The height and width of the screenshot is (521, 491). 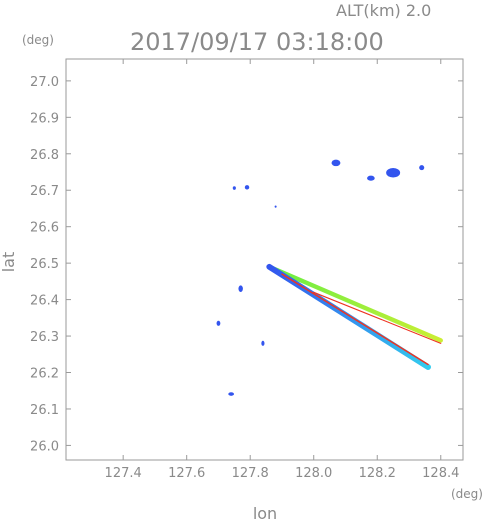 What do you see at coordinates (383, 10) in the screenshot?
I see `altitude-label: ALT(km) 2.0` at bounding box center [383, 10].